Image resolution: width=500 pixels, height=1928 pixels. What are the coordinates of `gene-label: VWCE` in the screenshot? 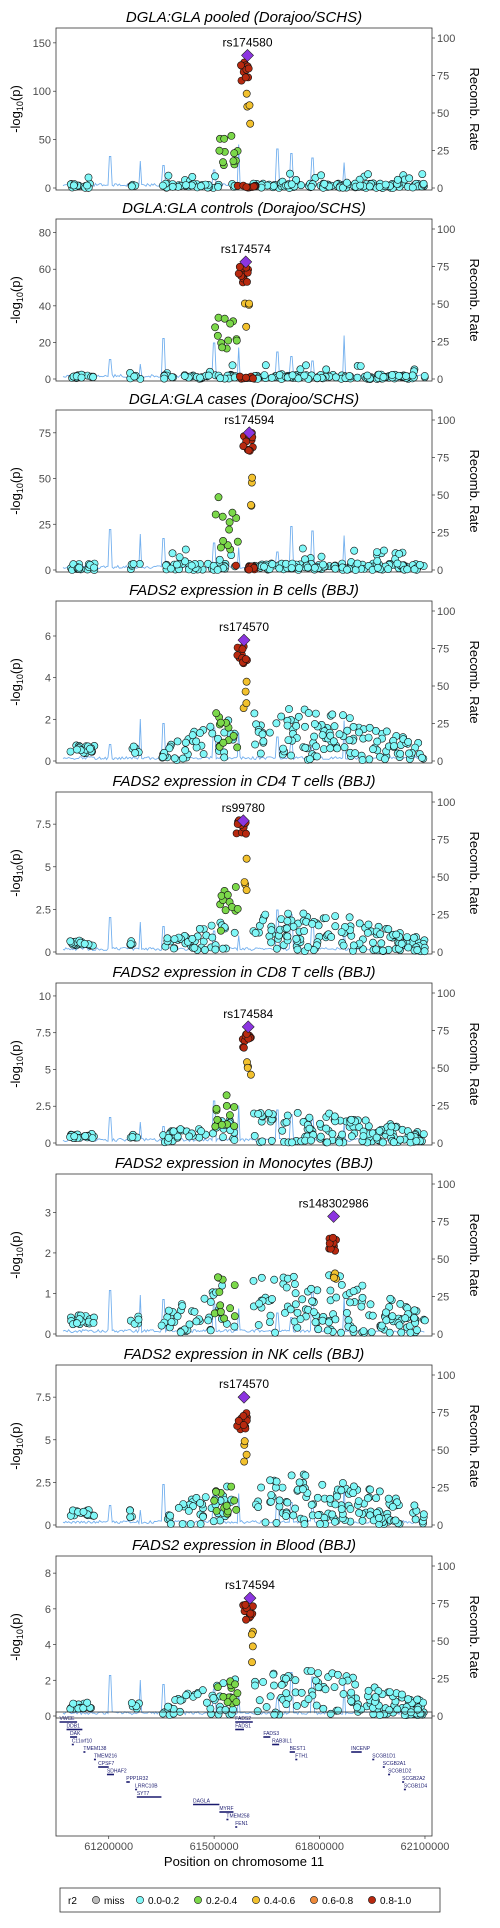 It's located at (68, 1719).